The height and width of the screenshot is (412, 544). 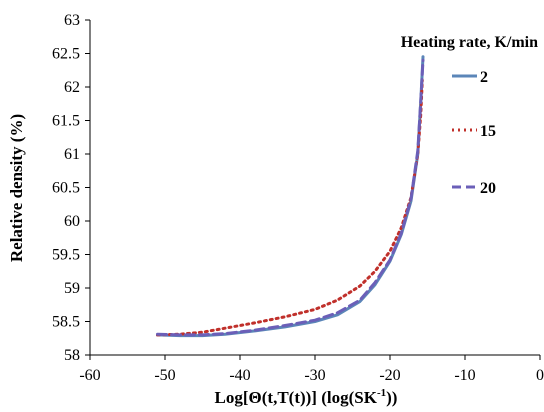 I want to click on legend: Heating rate, K/min 2 15 20, so click(x=469, y=115).